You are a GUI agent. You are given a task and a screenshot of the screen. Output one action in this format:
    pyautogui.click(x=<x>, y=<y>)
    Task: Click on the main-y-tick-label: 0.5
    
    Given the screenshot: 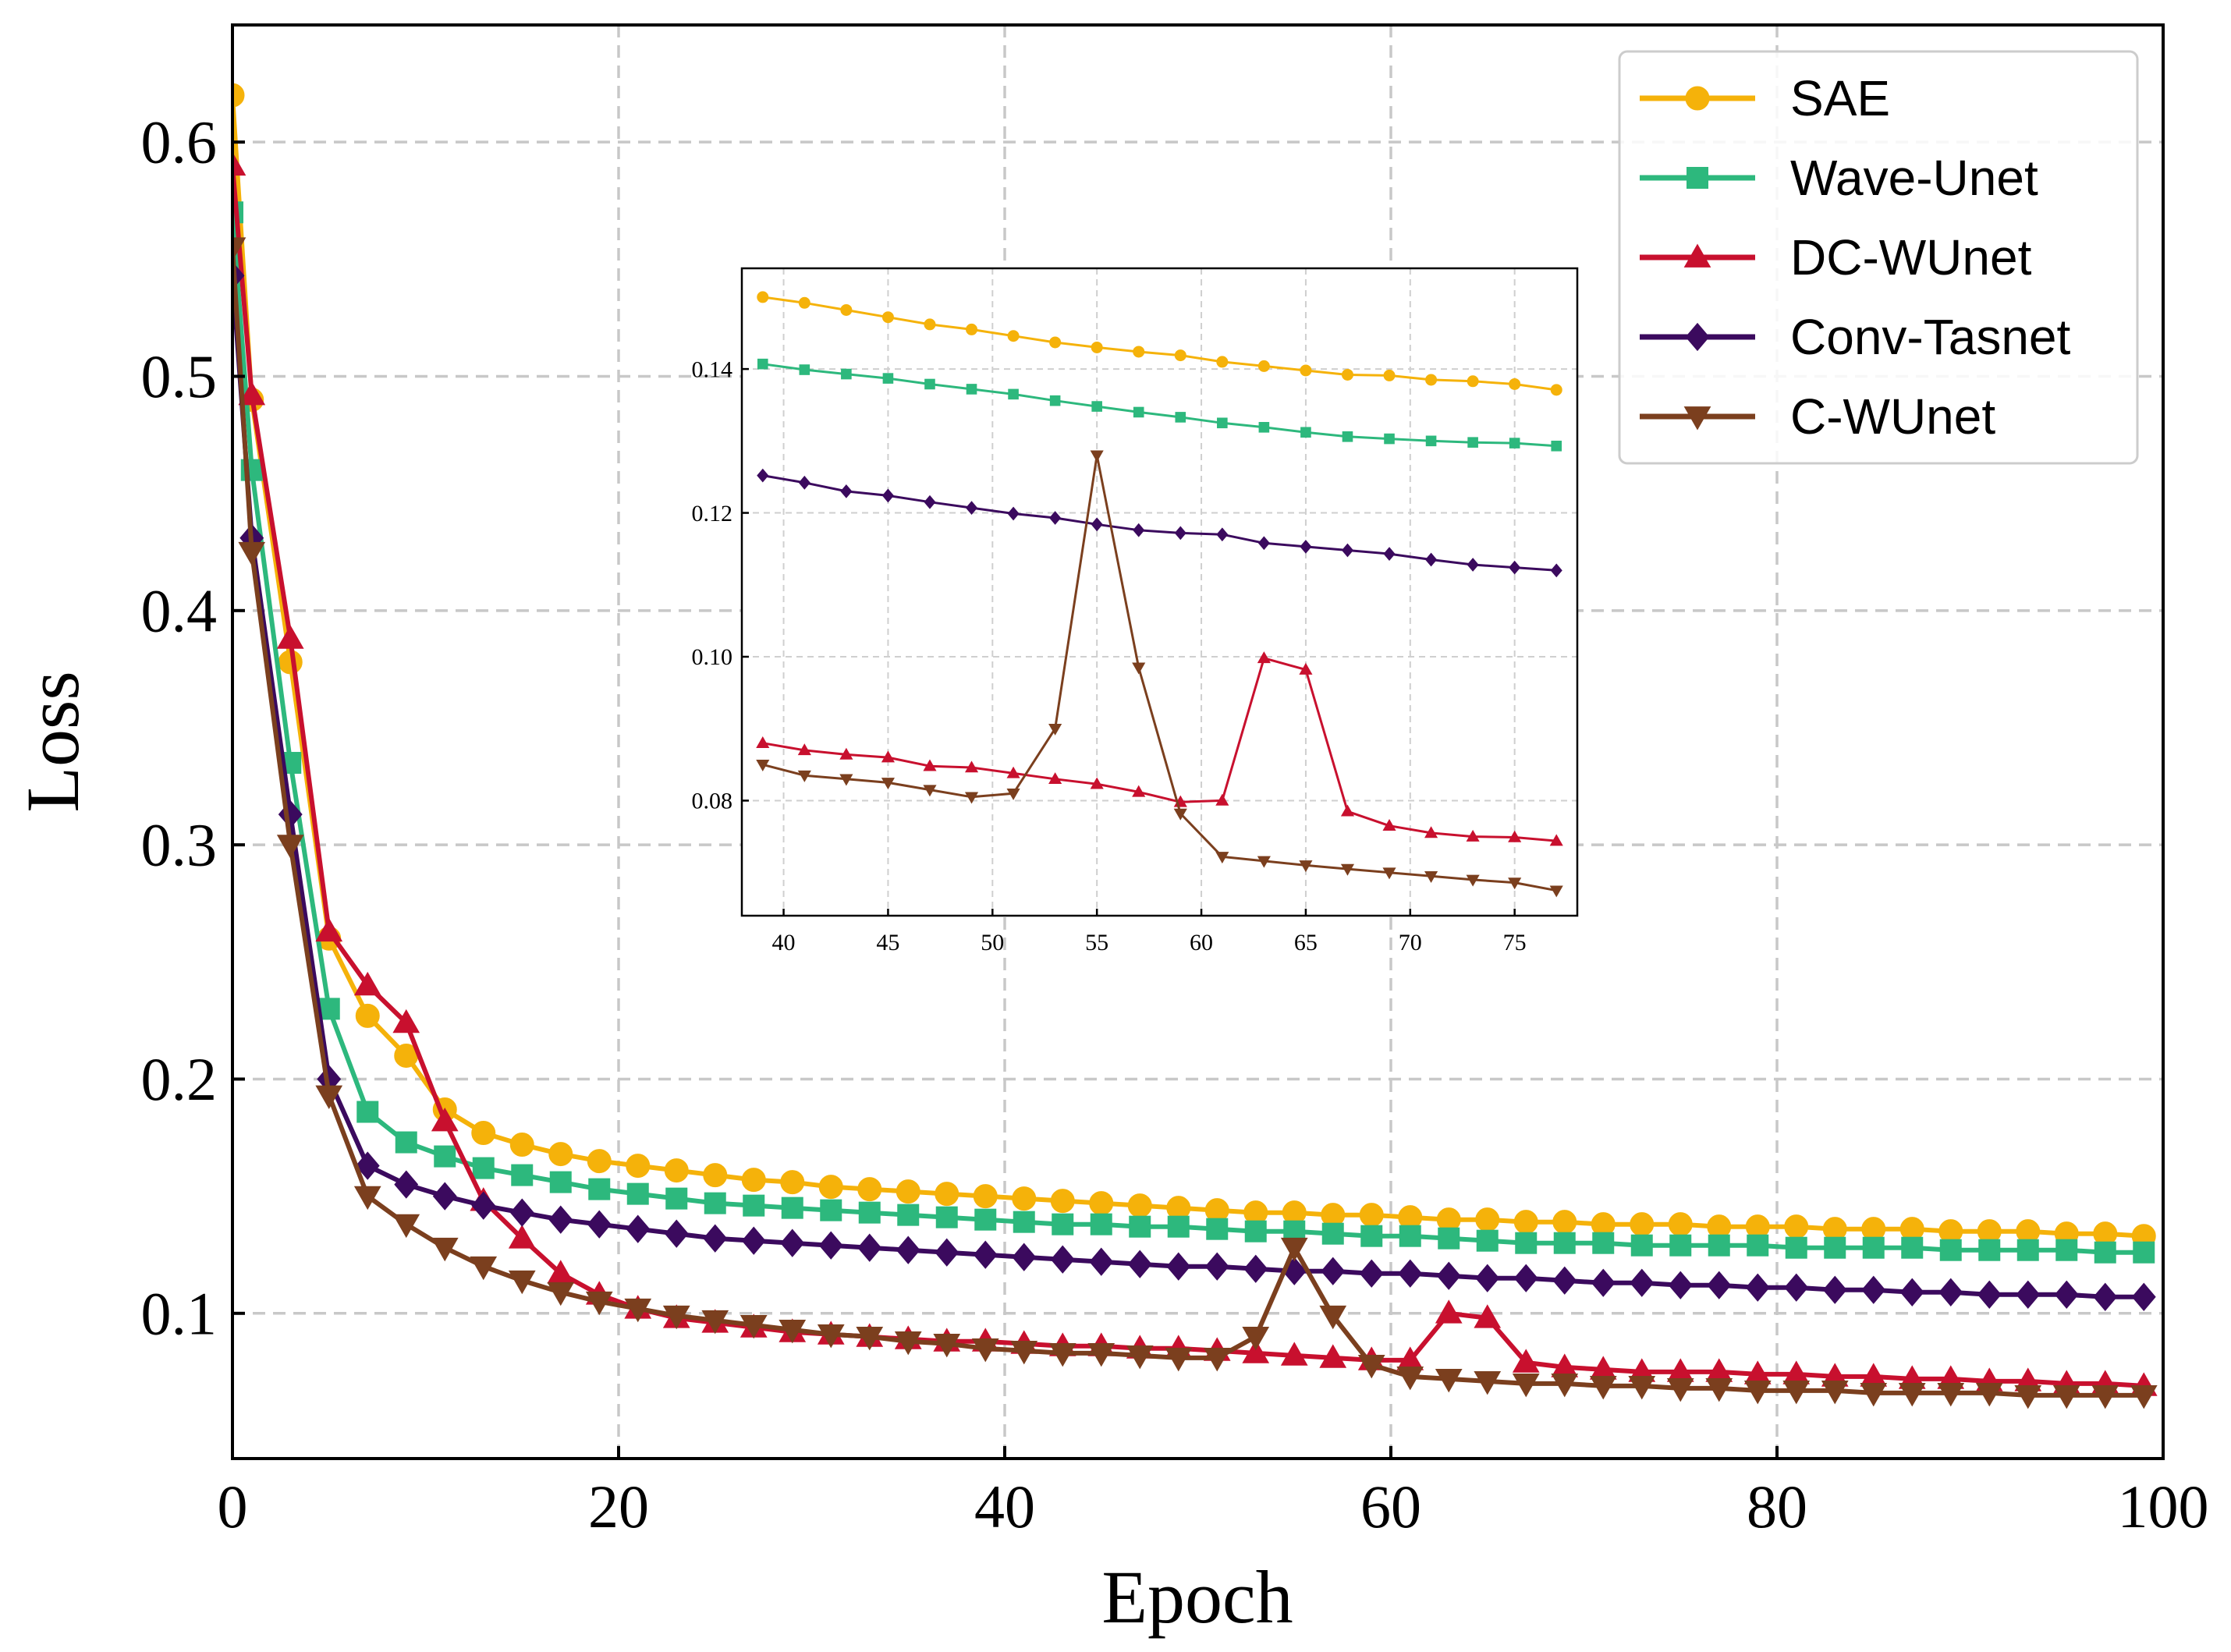 What is the action you would take?
    pyautogui.click(x=179, y=376)
    